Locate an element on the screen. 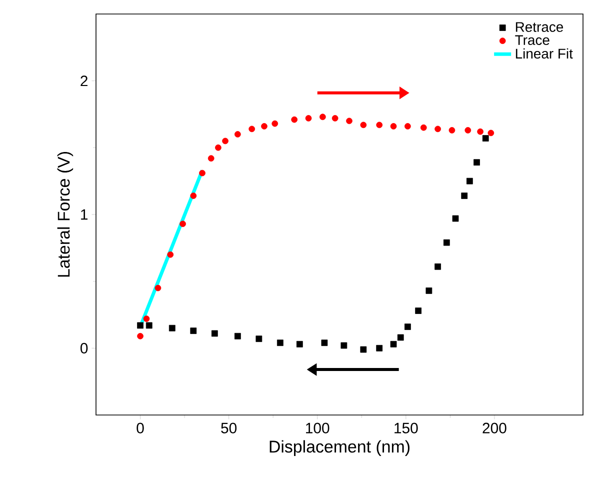 This screenshot has height=495, width=595. legend-label: Linear Fit is located at coordinates (544, 53).